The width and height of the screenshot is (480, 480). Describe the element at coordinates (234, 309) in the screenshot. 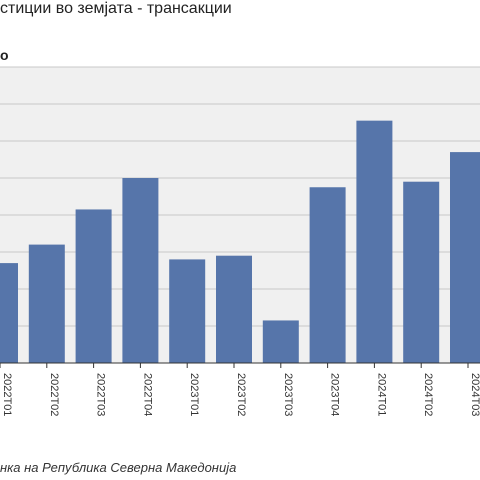

I see `bar-2023Т02` at that location.